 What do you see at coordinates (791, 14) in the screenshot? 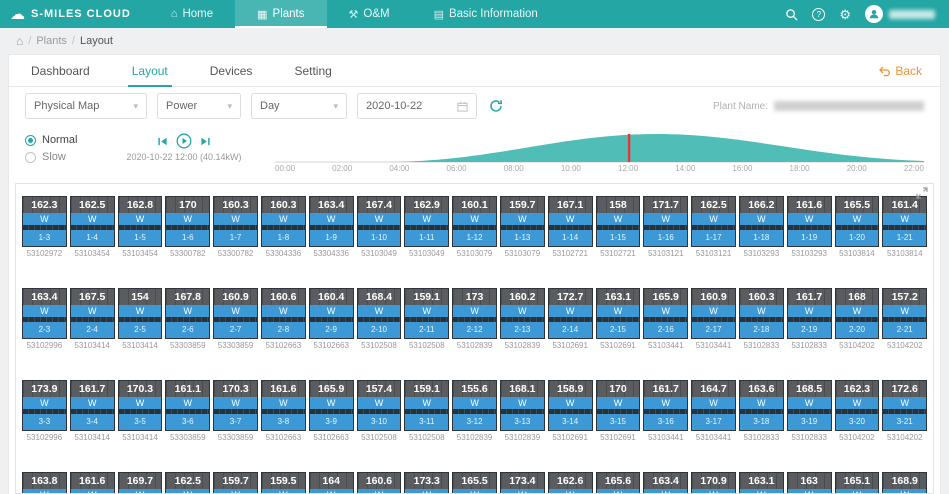
I see `search-icon` at bounding box center [791, 14].